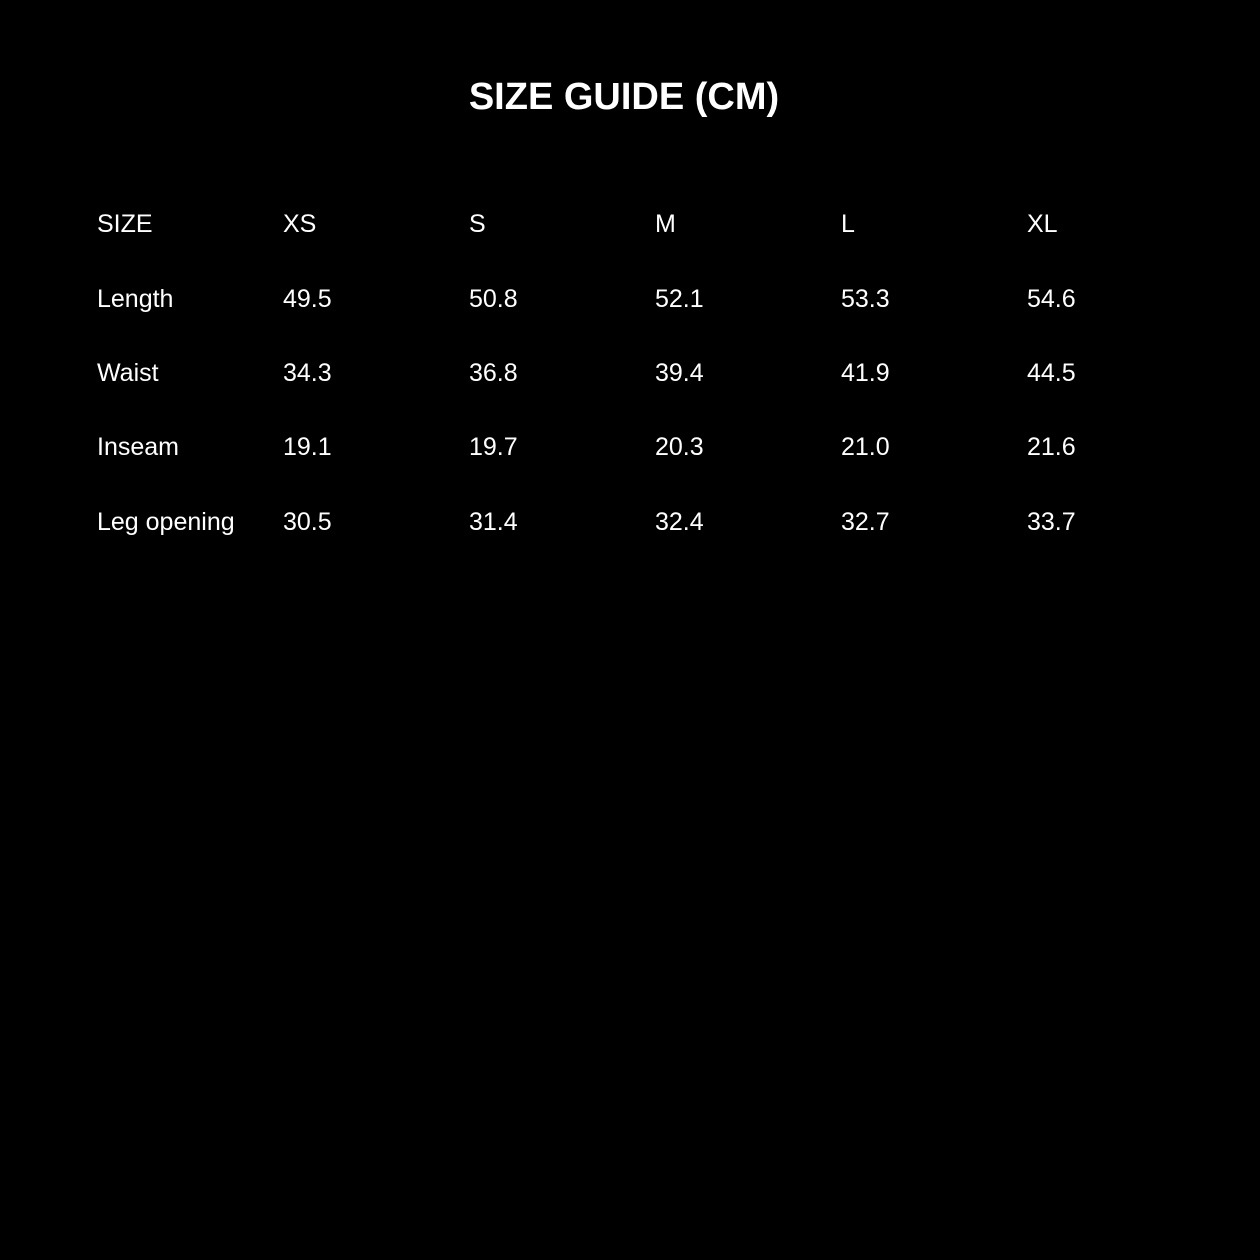 Image resolution: width=1260 pixels, height=1260 pixels. Describe the element at coordinates (300, 224) in the screenshot. I see `column-header: XS` at that location.